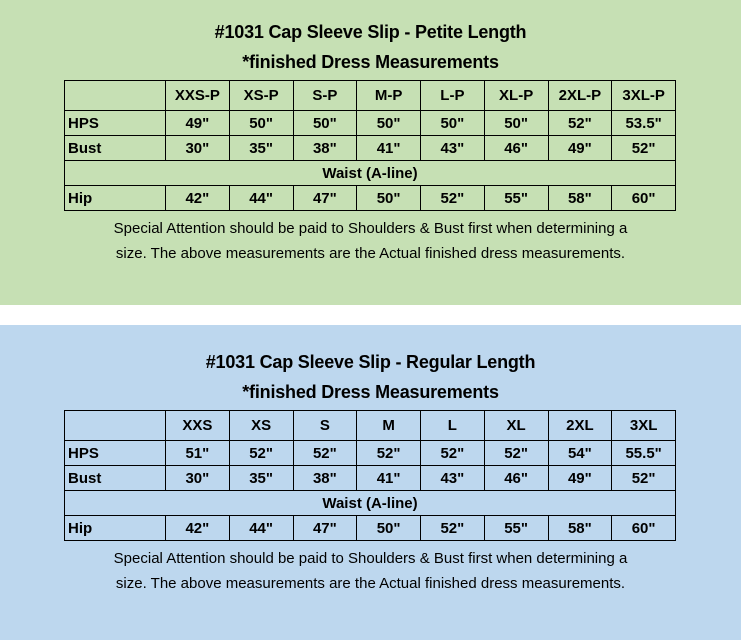 This screenshot has width=741, height=640. I want to click on measurement-cell: 53.5", so click(643, 123).